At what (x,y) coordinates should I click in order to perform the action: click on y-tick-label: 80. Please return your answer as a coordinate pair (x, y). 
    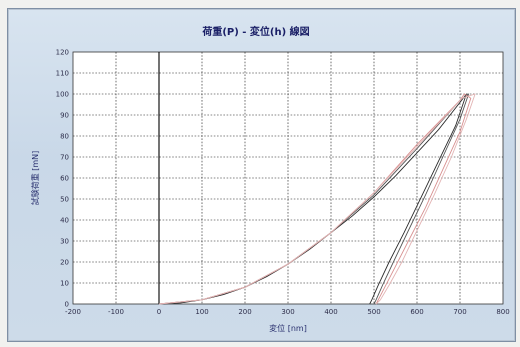
    Looking at the image, I should click on (64, 137).